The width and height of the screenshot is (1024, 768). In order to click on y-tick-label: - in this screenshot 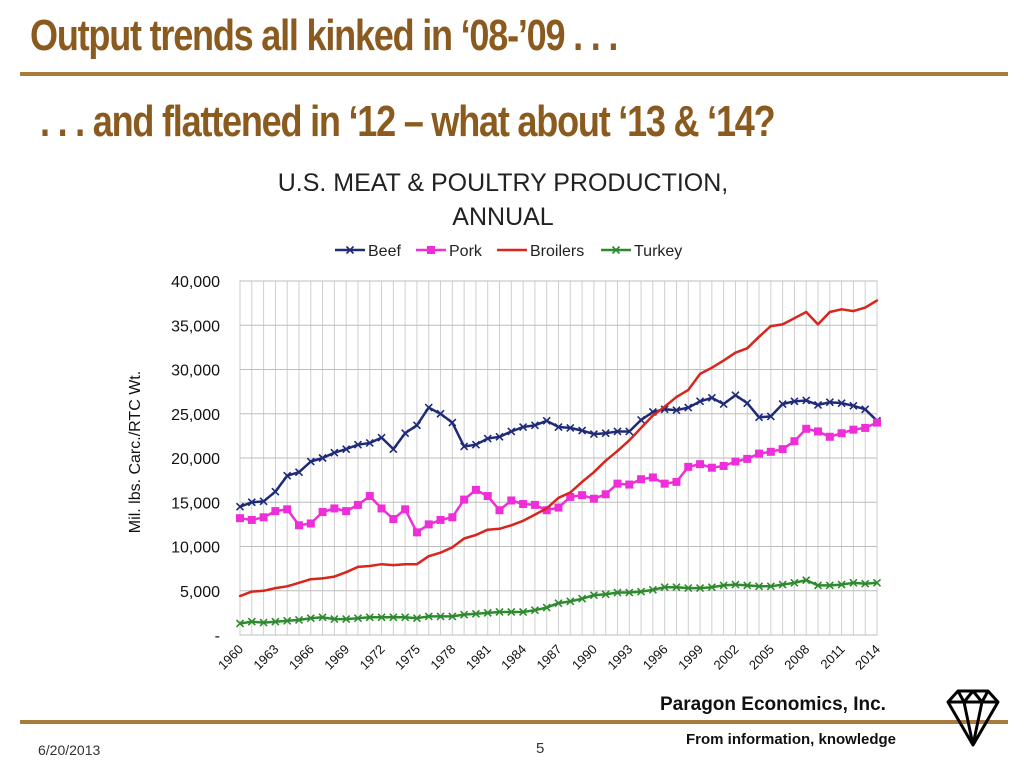, I will do `click(217, 636)`.